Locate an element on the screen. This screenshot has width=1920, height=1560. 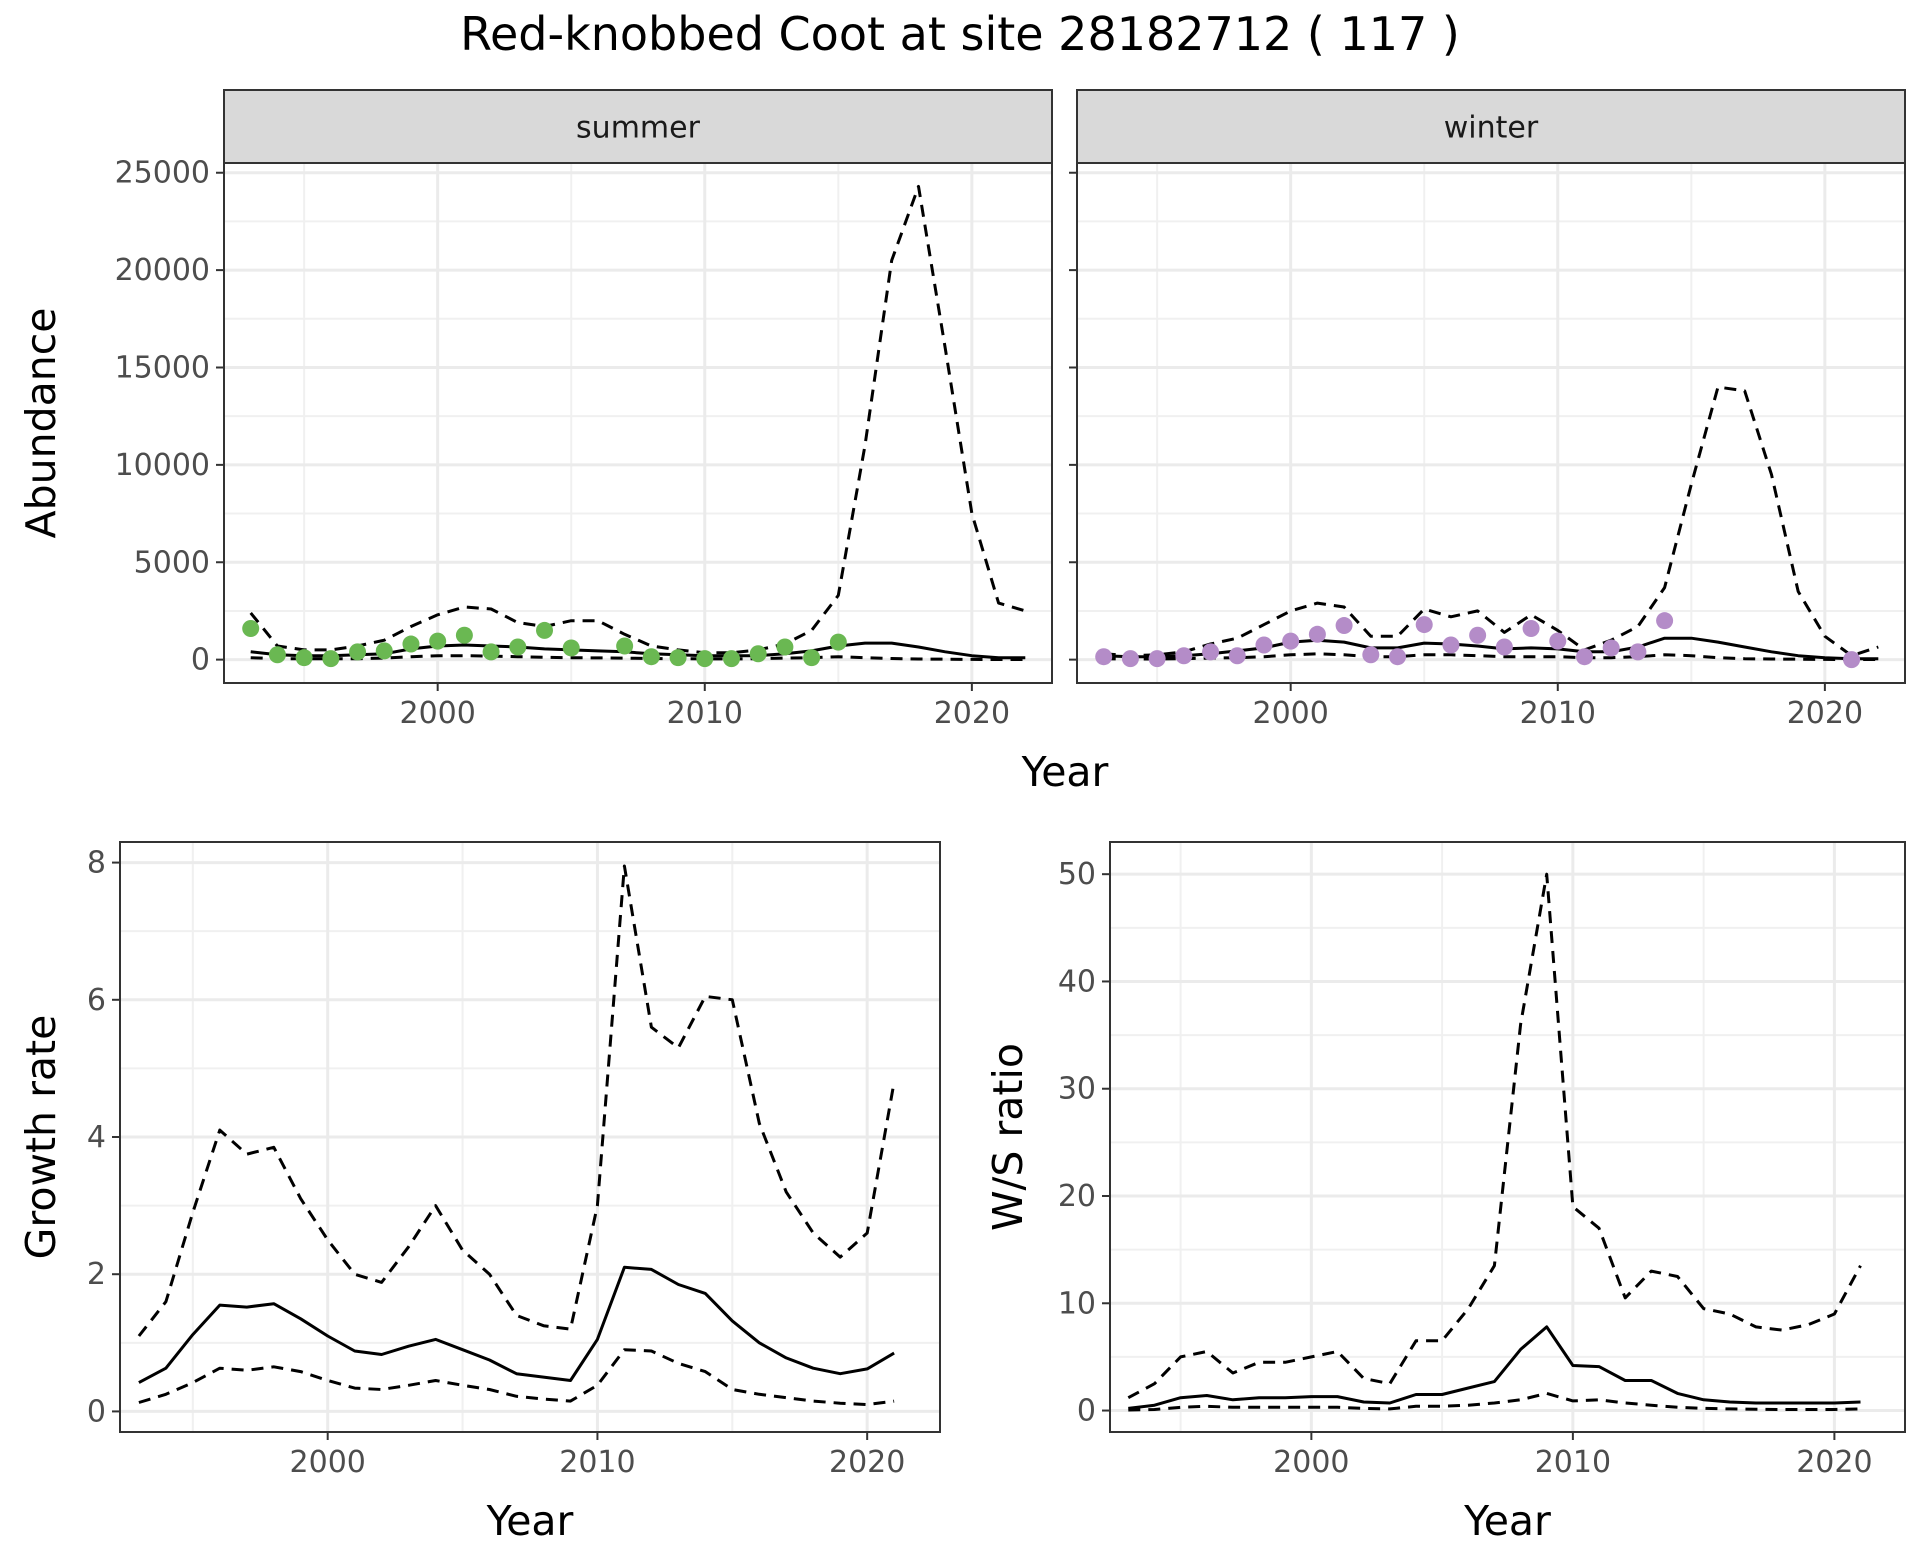
y-axis-title: Growth rate is located at coordinates (41, 1137).